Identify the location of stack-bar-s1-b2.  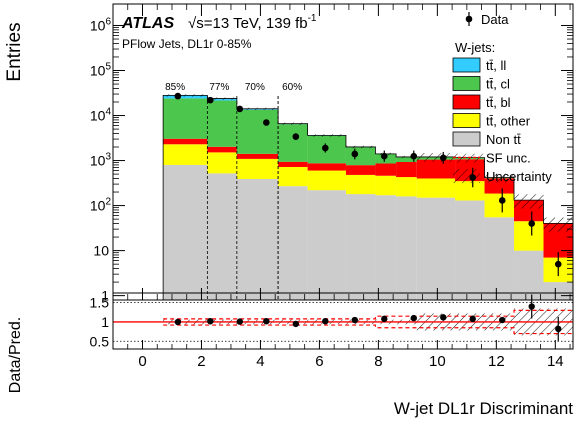
(257, 168).